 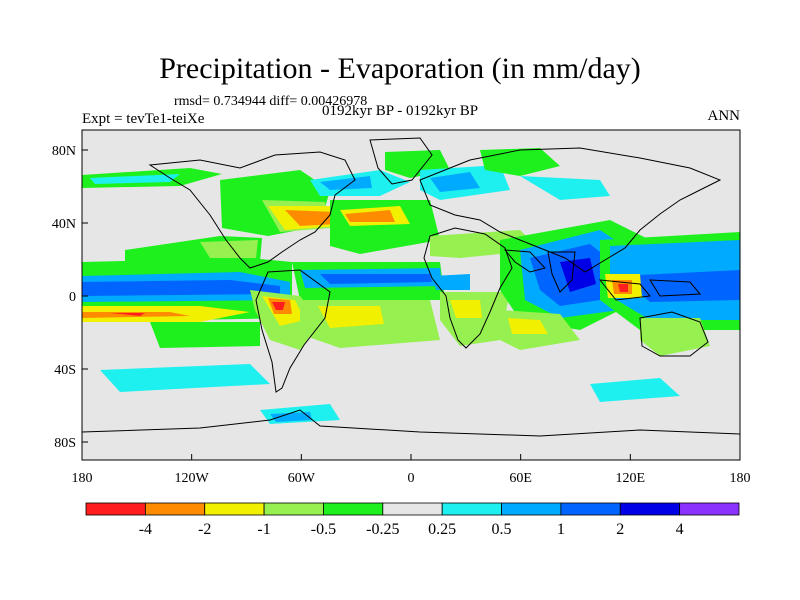 What do you see at coordinates (411, 478) in the screenshot?
I see `lon-tick-label: 0` at bounding box center [411, 478].